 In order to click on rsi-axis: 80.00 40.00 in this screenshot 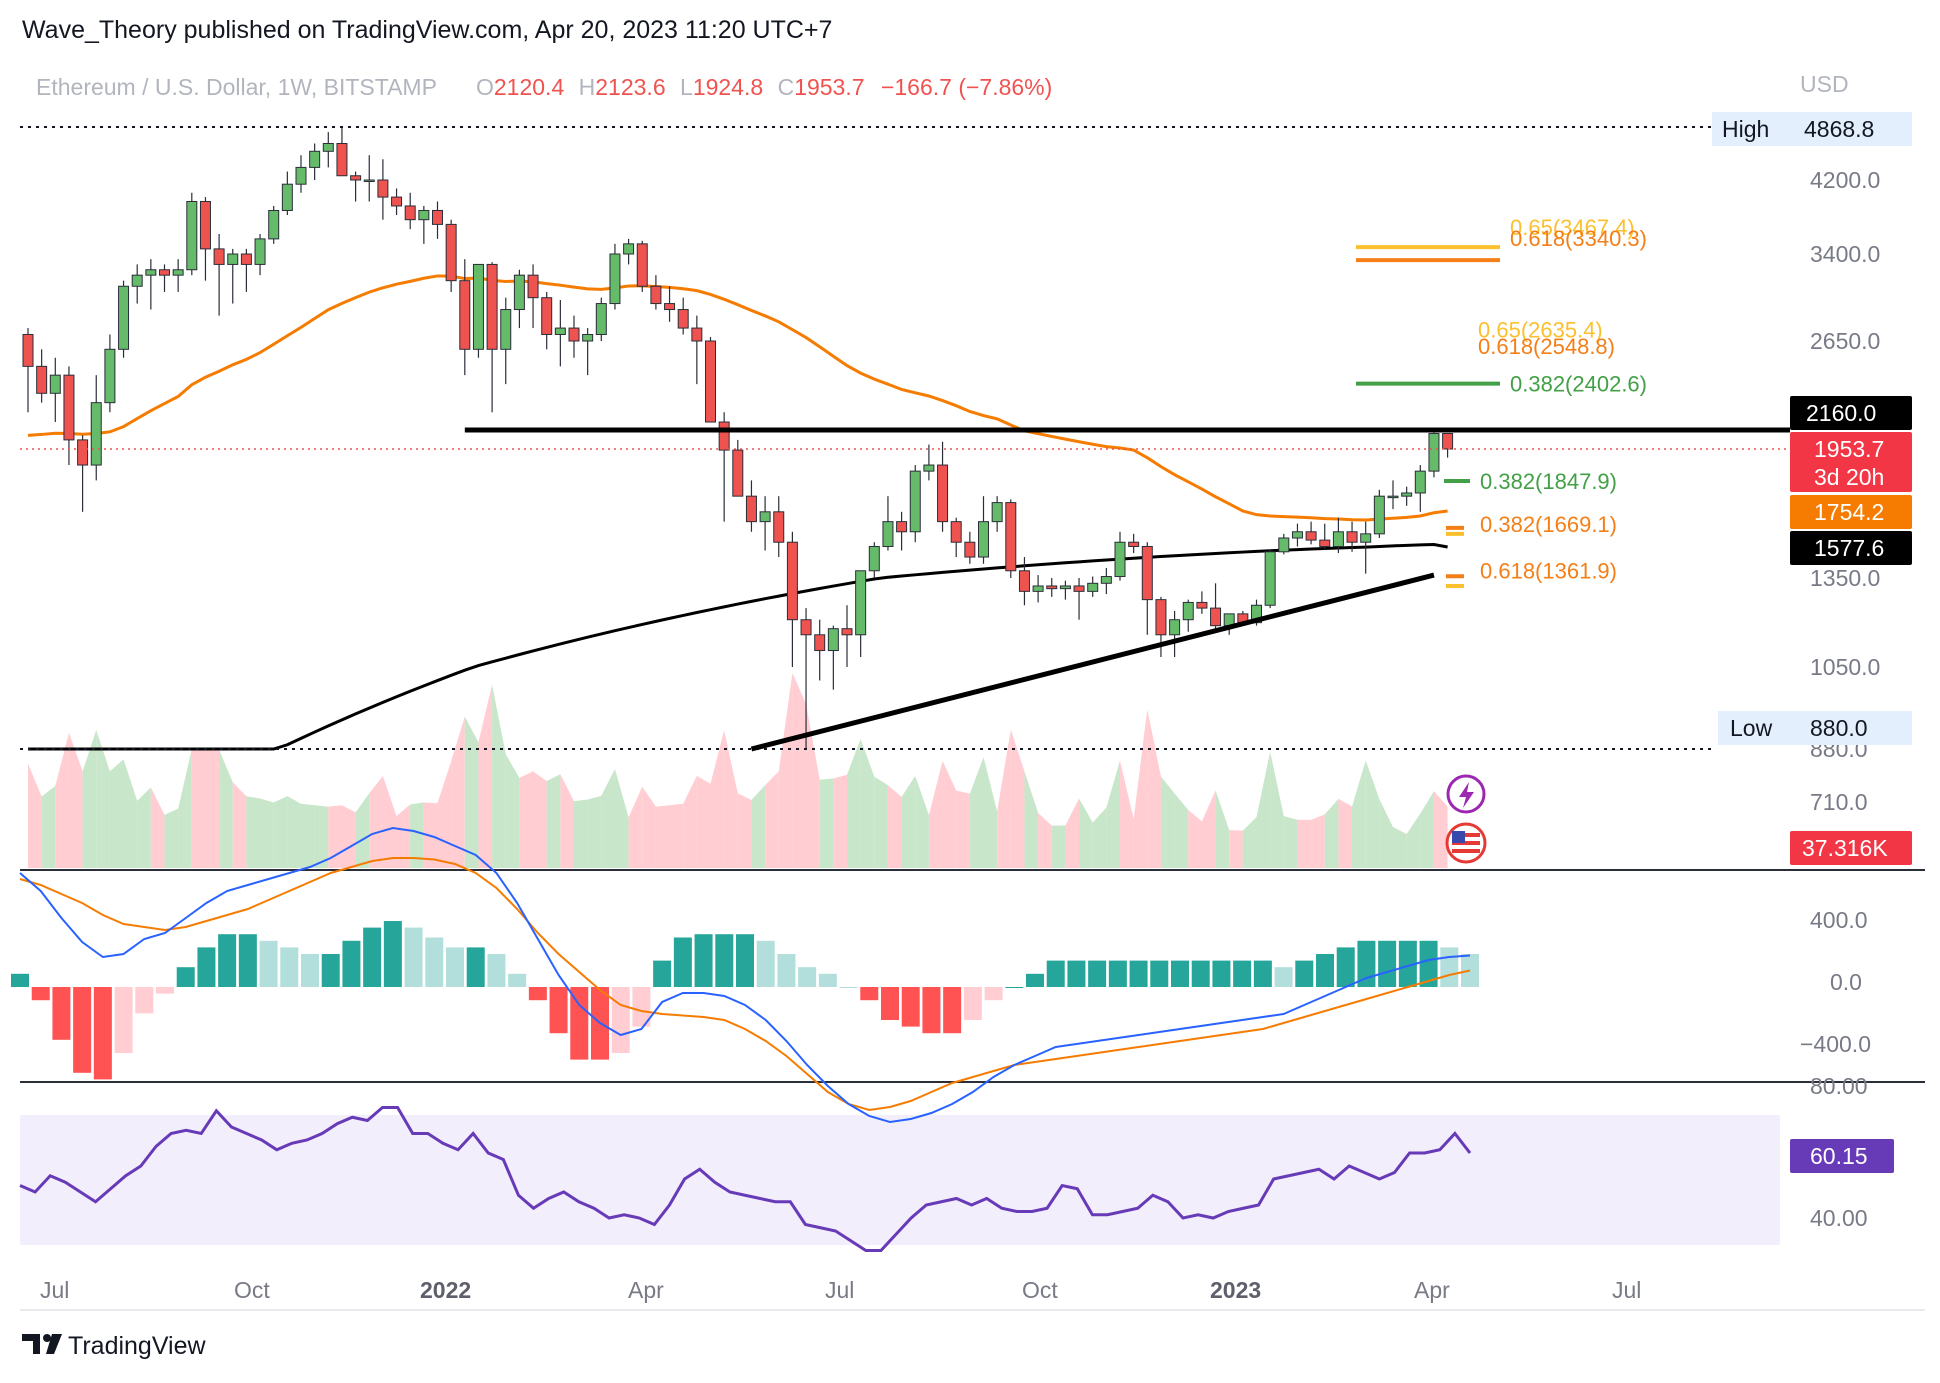, I will do `click(1839, 1152)`.